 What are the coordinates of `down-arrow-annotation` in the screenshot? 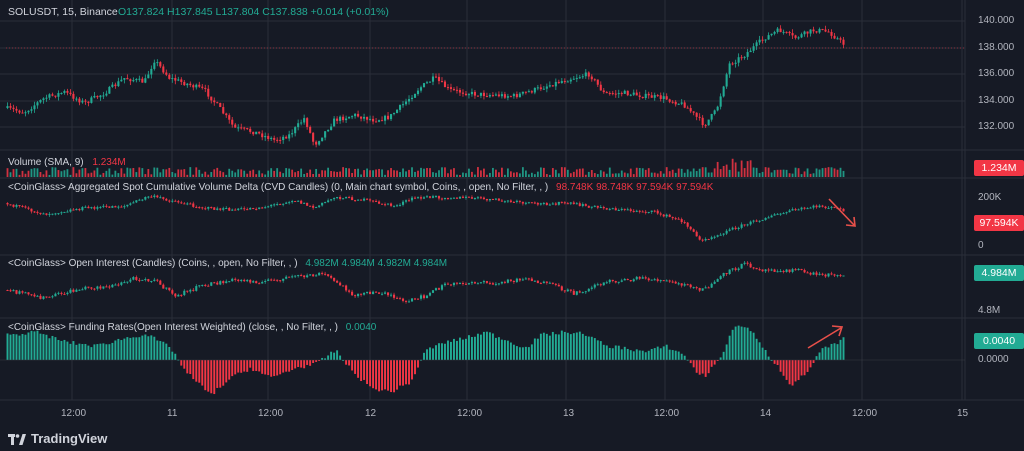 It's located at (841, 212).